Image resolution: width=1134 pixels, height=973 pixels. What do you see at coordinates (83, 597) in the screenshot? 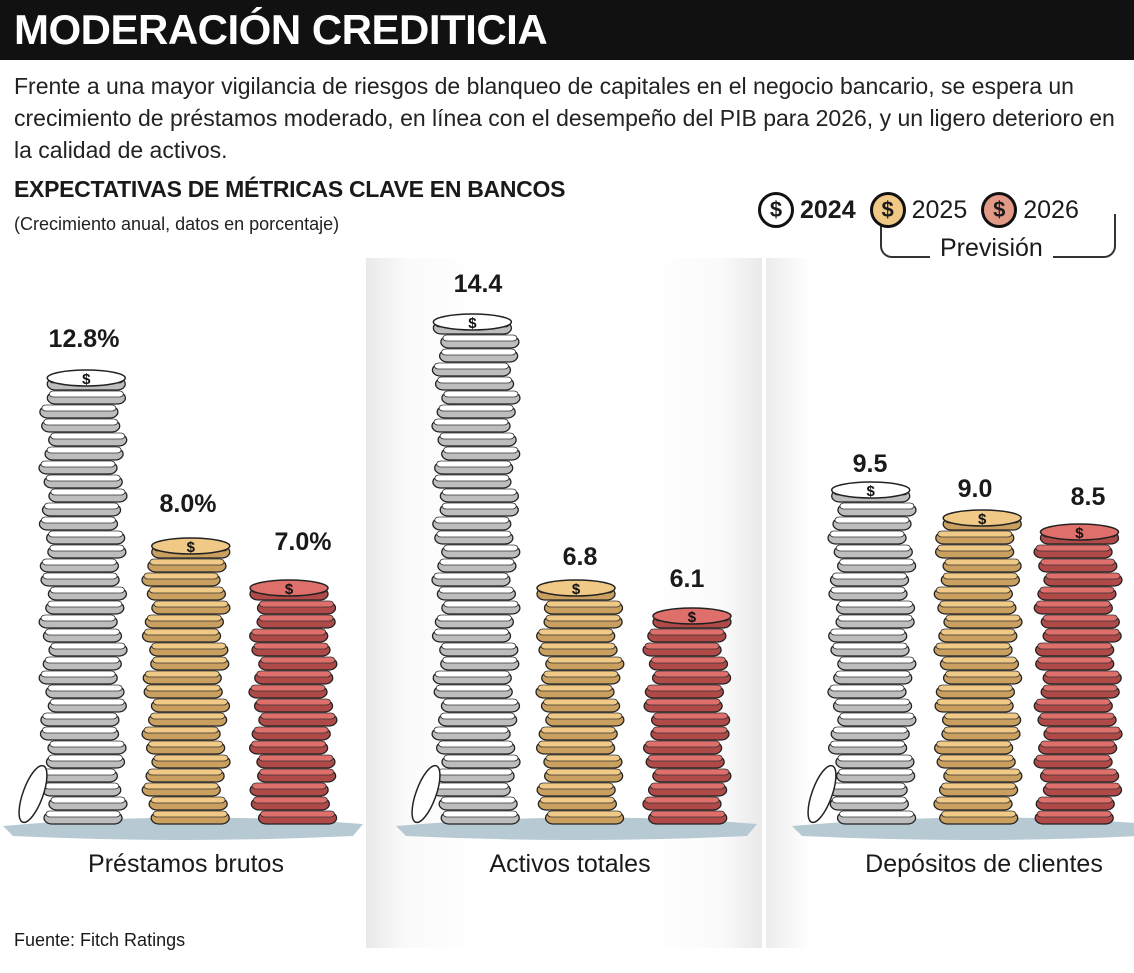
I see `coin-stack-2024-0: $` at bounding box center [83, 597].